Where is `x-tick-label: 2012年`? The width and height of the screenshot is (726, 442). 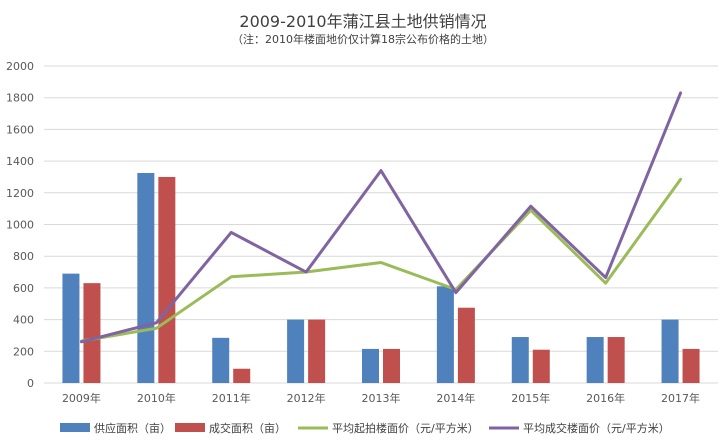 x-tick-label: 2012年 is located at coordinates (306, 398).